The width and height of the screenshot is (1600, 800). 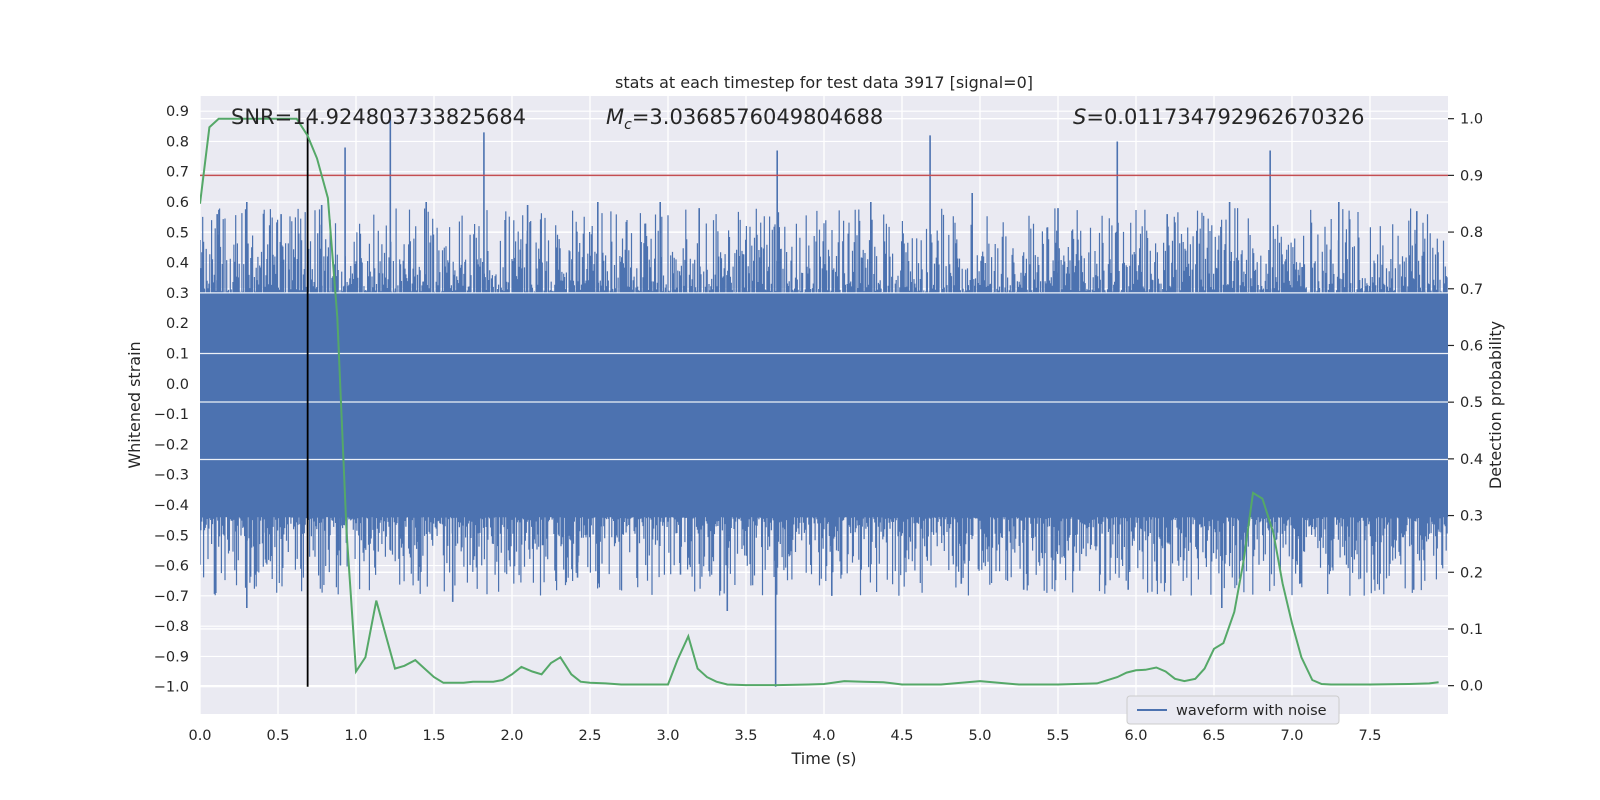 What do you see at coordinates (171, 445) in the screenshot?
I see `y-tick-label: −0.2` at bounding box center [171, 445].